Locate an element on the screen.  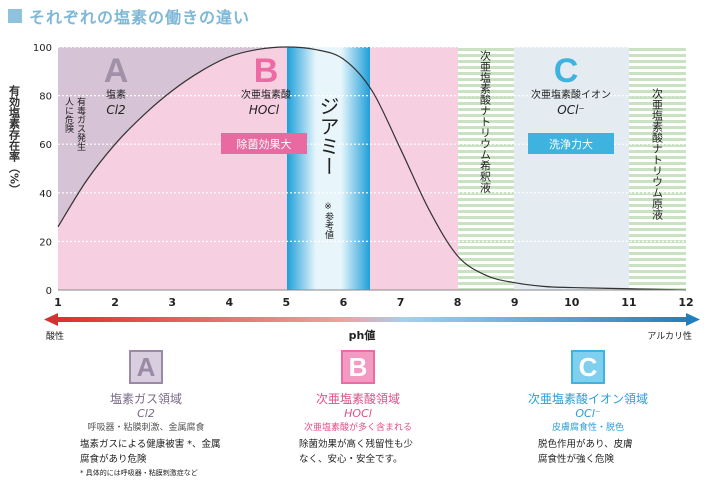
region-b-name: 次亜塩素酸 is located at coordinates (266, 94).